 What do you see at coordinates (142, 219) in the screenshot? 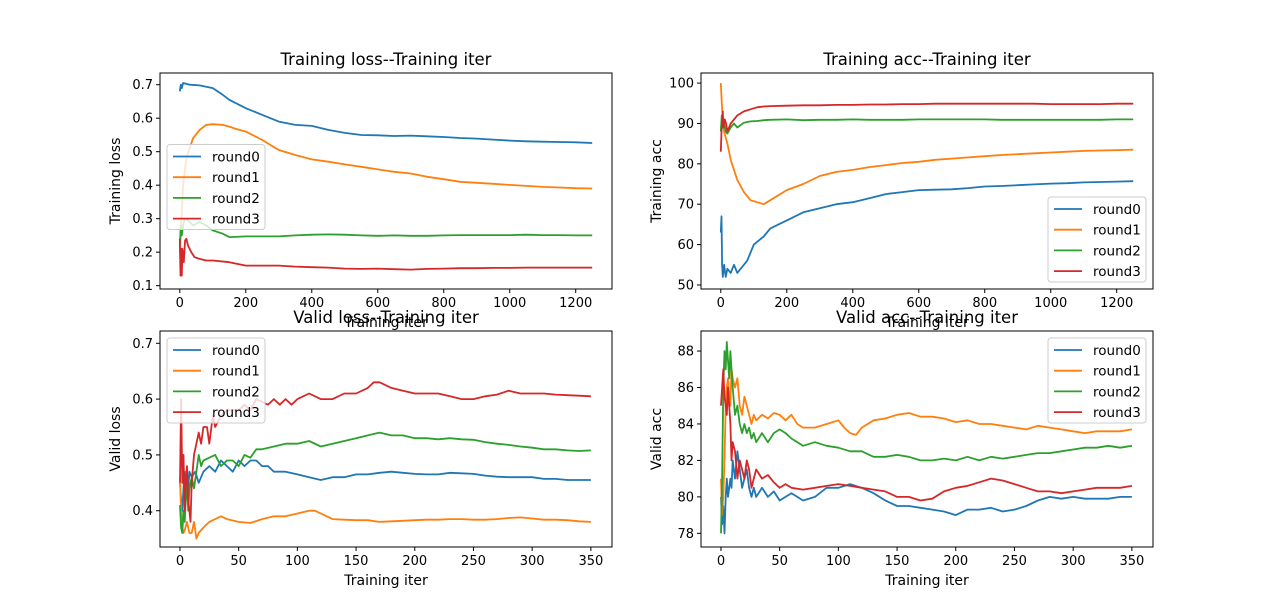
I see `y-tick-label: 0.3` at bounding box center [142, 219].